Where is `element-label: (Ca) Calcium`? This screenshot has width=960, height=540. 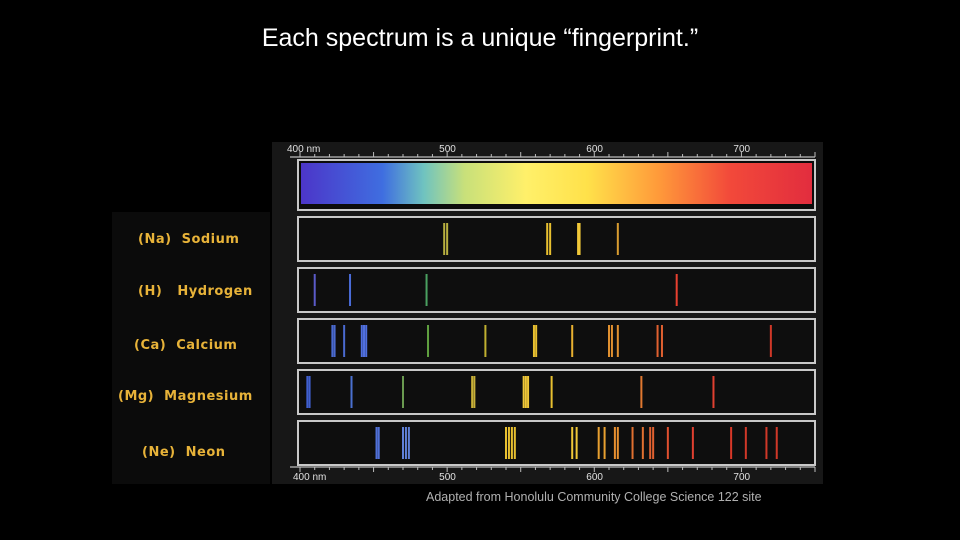
element-label: (Ca) Calcium is located at coordinates (186, 345).